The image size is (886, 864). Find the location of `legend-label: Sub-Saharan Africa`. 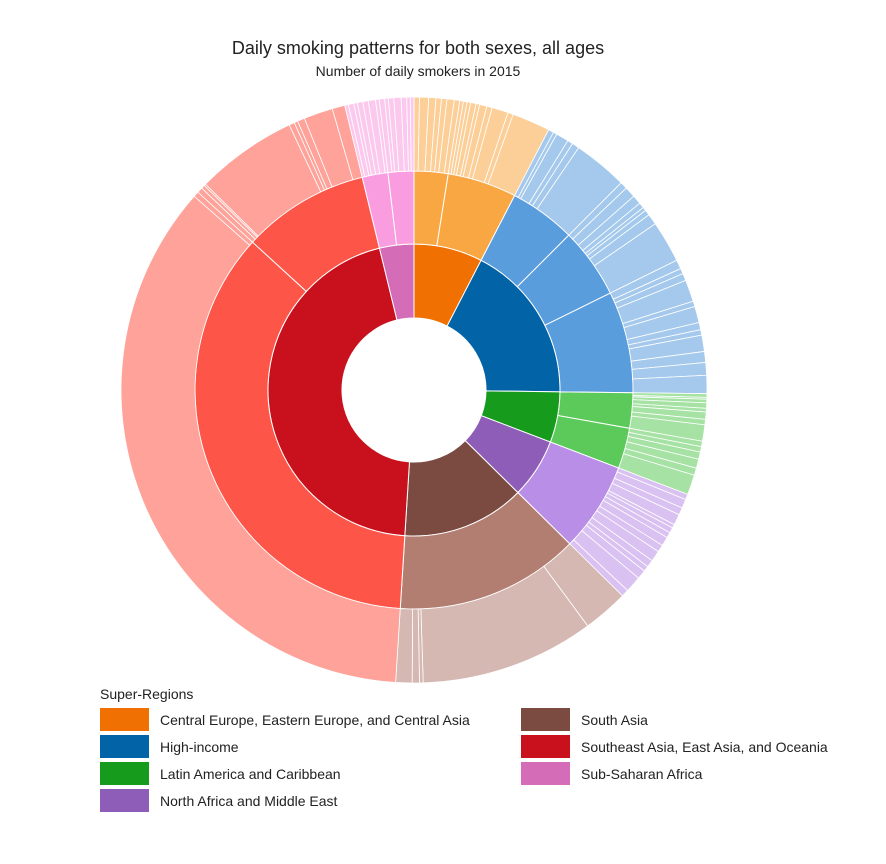

legend-label: Sub-Saharan Africa is located at coordinates (642, 774).